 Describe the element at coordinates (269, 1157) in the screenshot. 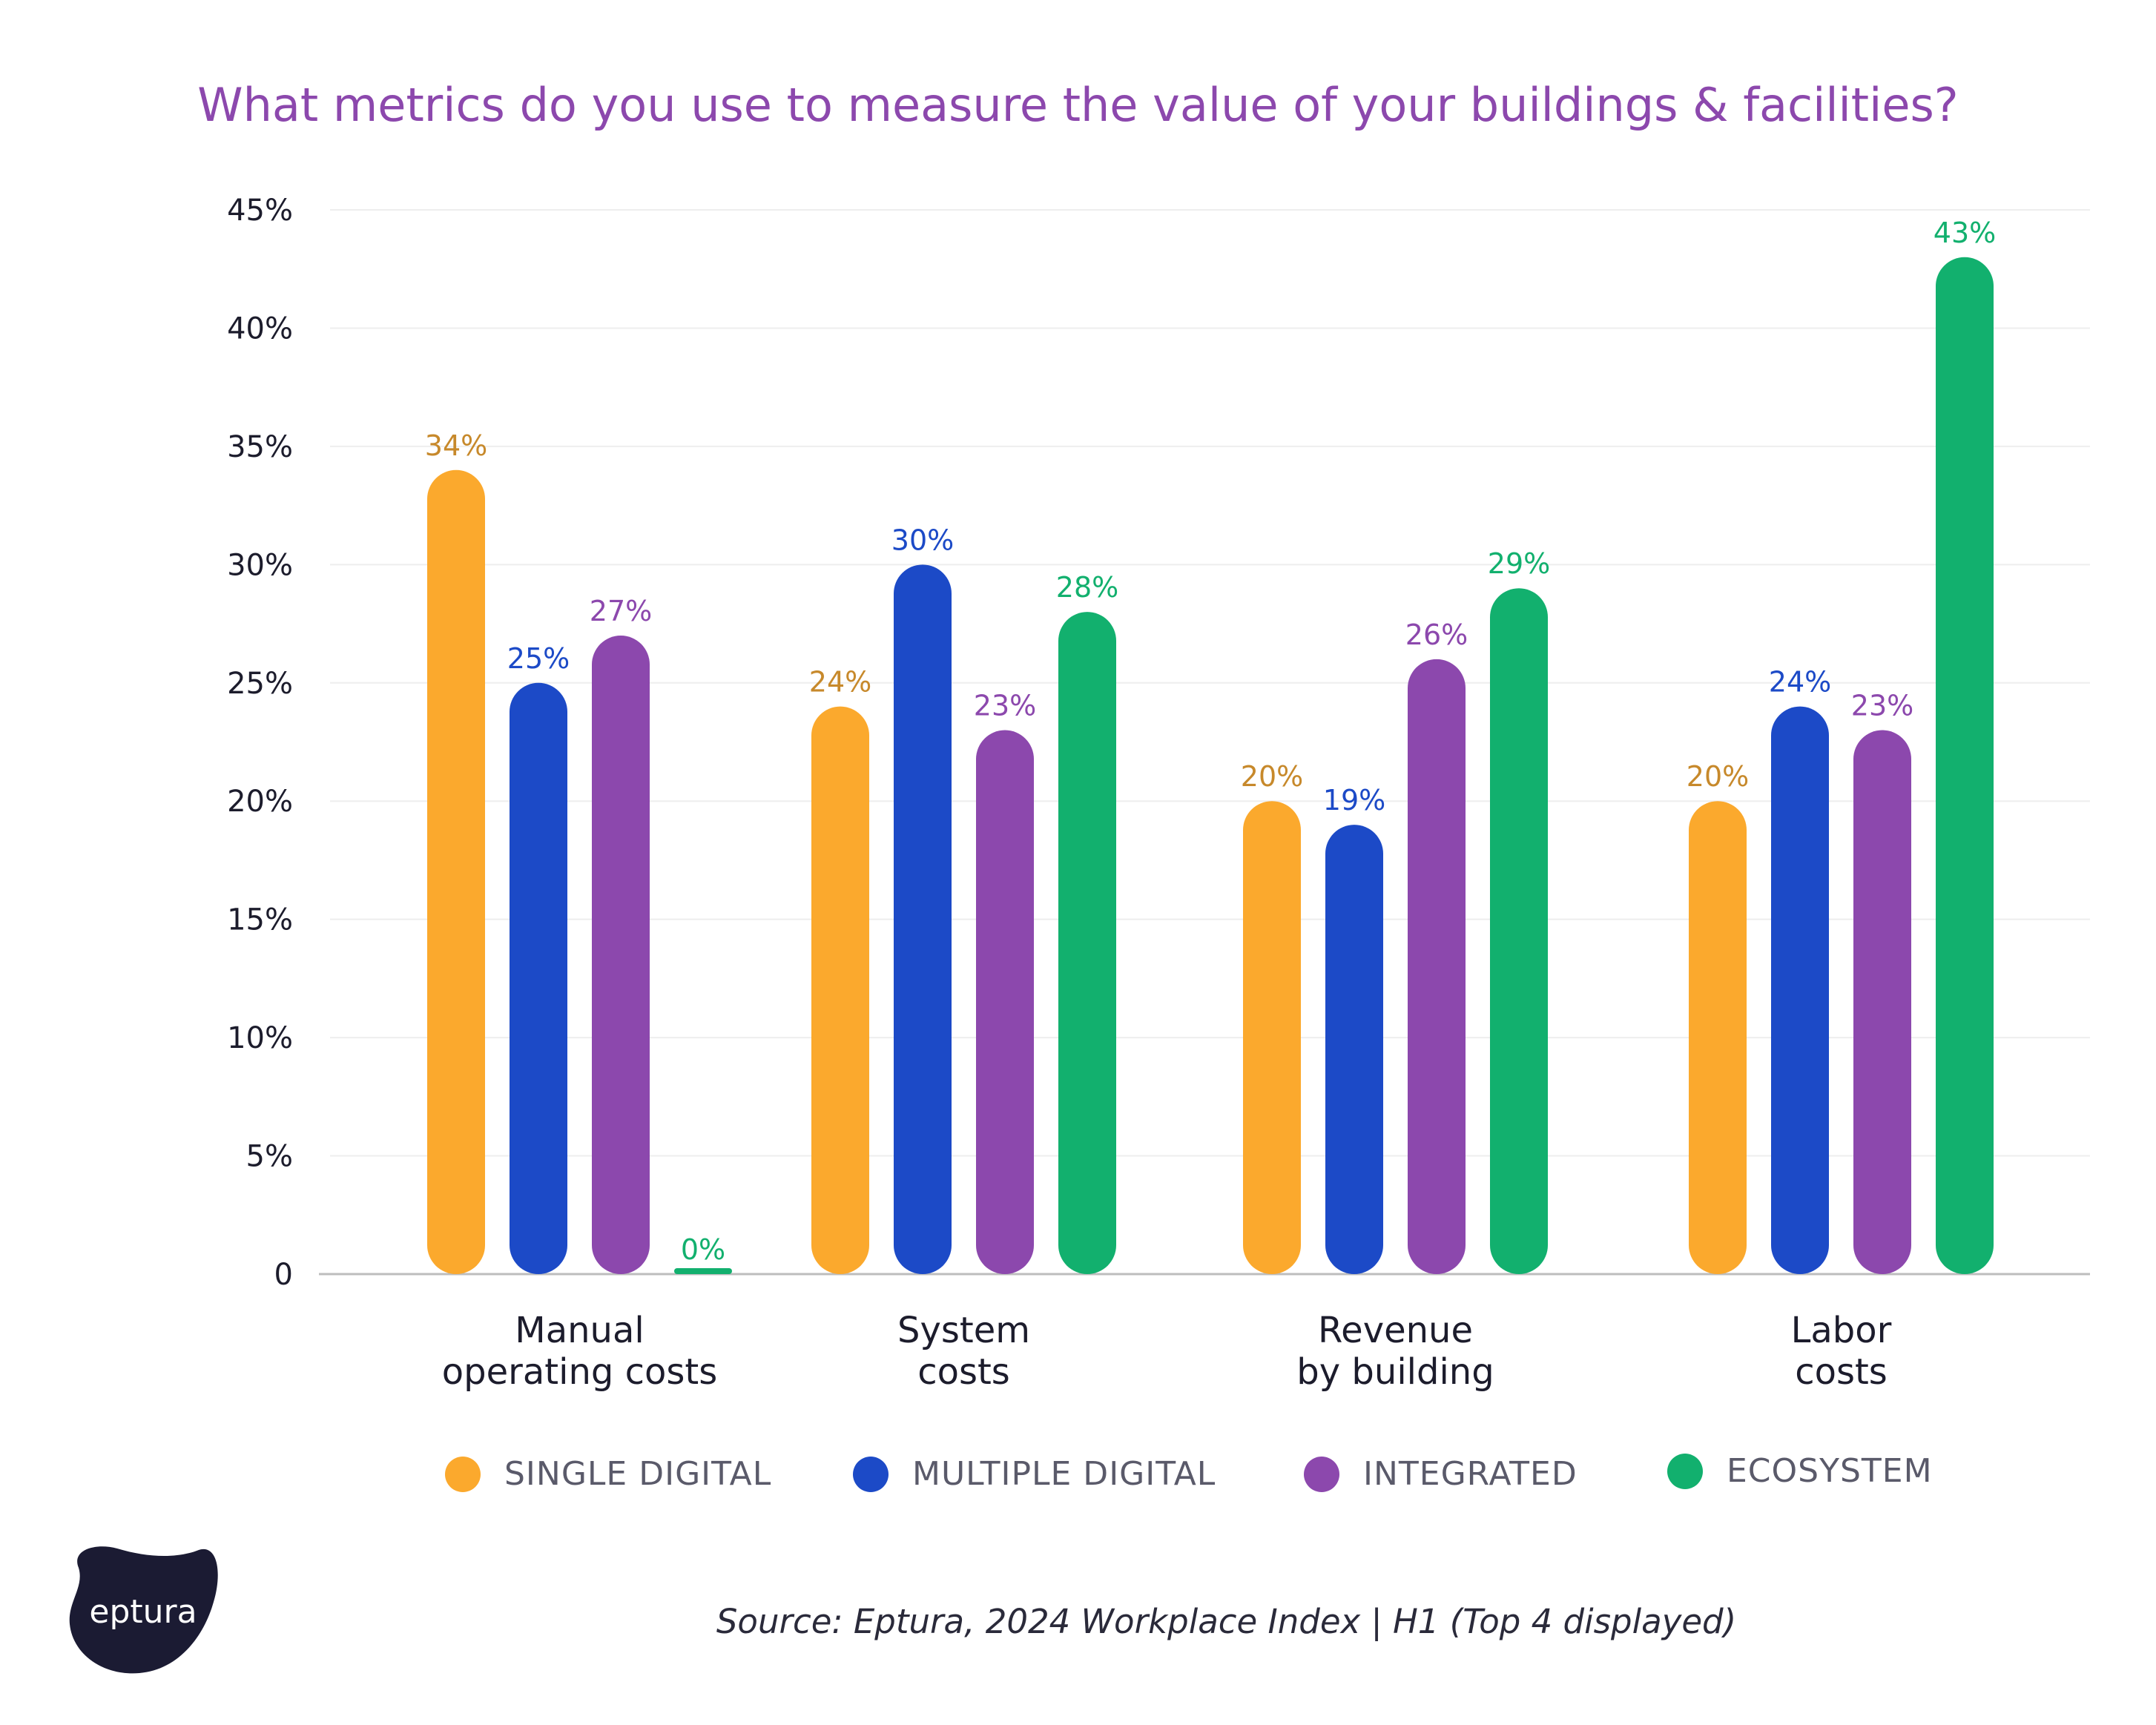

I see `y-tick-label: 5%` at that location.